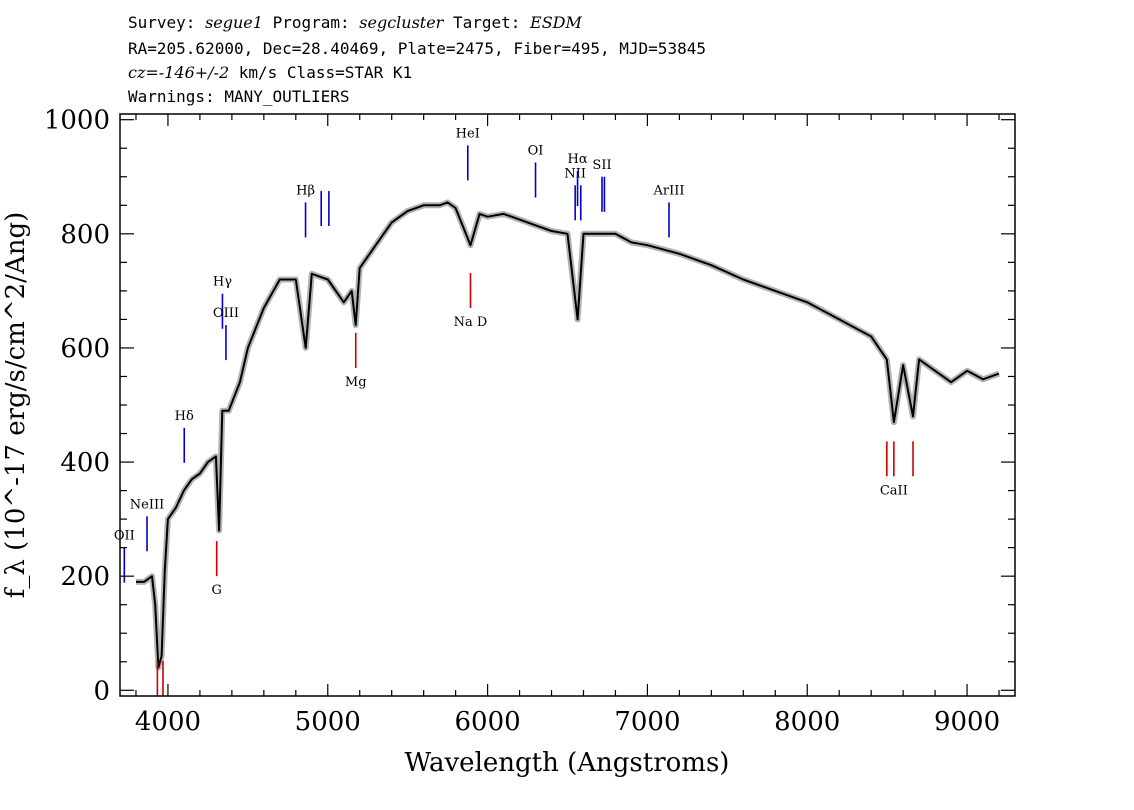 The width and height of the screenshot is (1134, 810). Describe the element at coordinates (468, 133) in the screenshot. I see `line-label-8: HeI` at that location.